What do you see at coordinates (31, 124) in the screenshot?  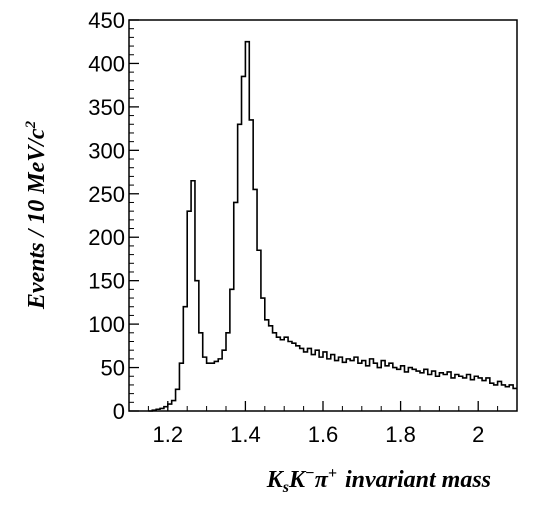 I see `y-axis-label-sup: 2` at bounding box center [31, 124].